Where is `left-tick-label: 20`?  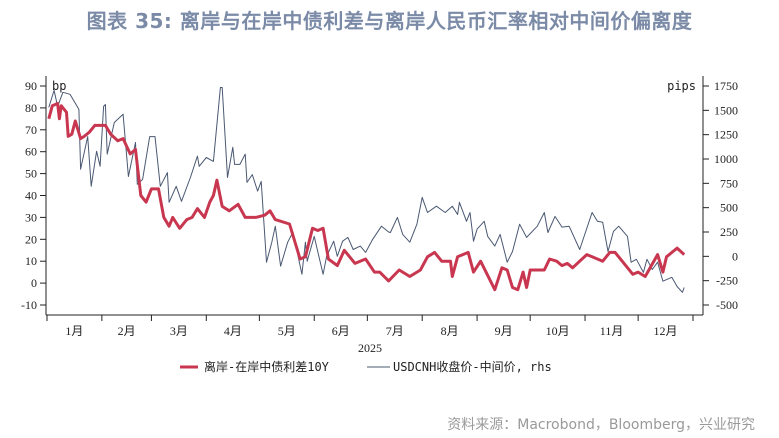
left-tick-label: 20 is located at coordinates (31, 239).